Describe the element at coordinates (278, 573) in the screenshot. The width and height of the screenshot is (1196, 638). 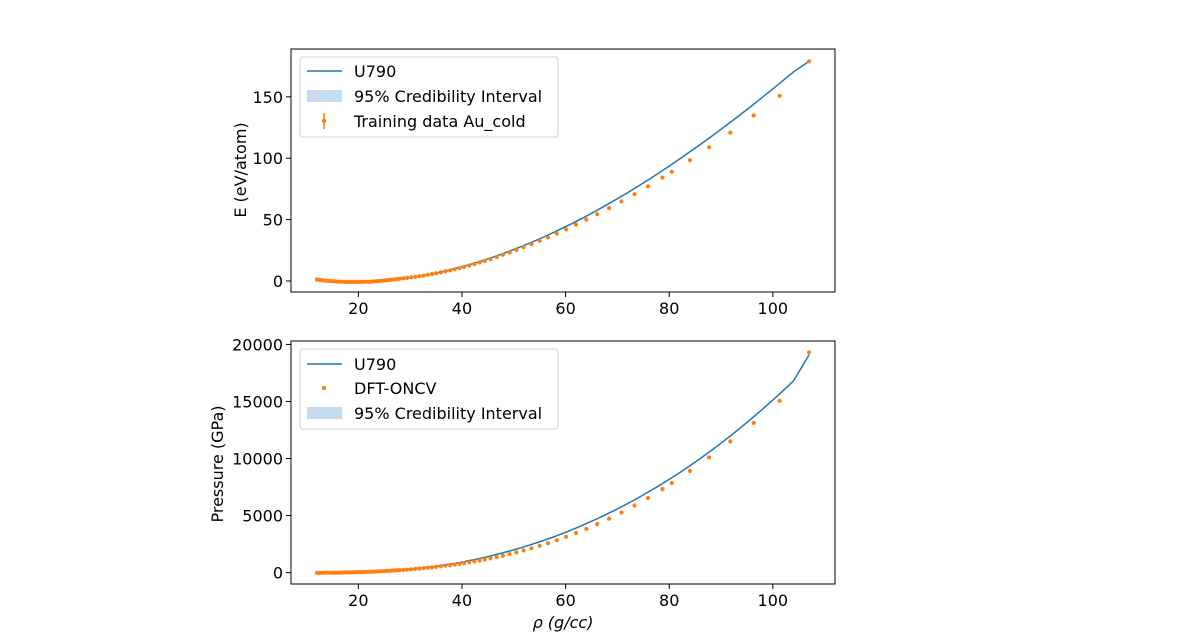
I see `pressure-y-tick-label: 0` at that location.